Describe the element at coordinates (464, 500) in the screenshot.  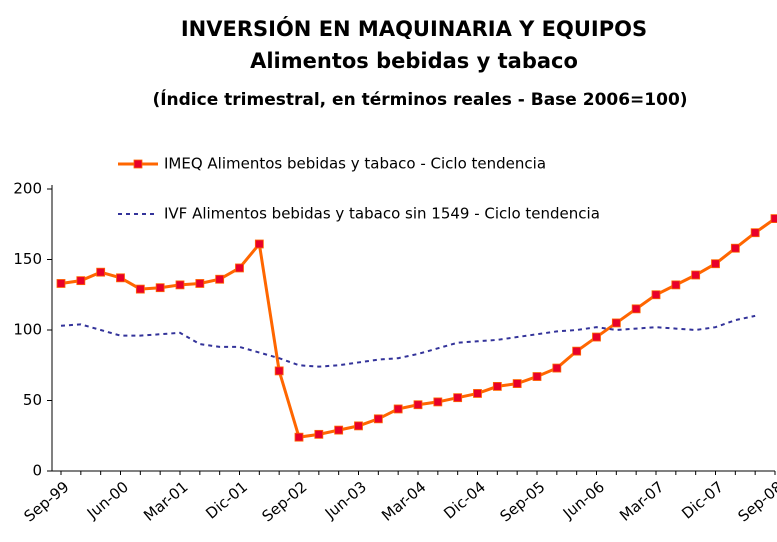
I see `x-tick-label: Dic-04` at that location.